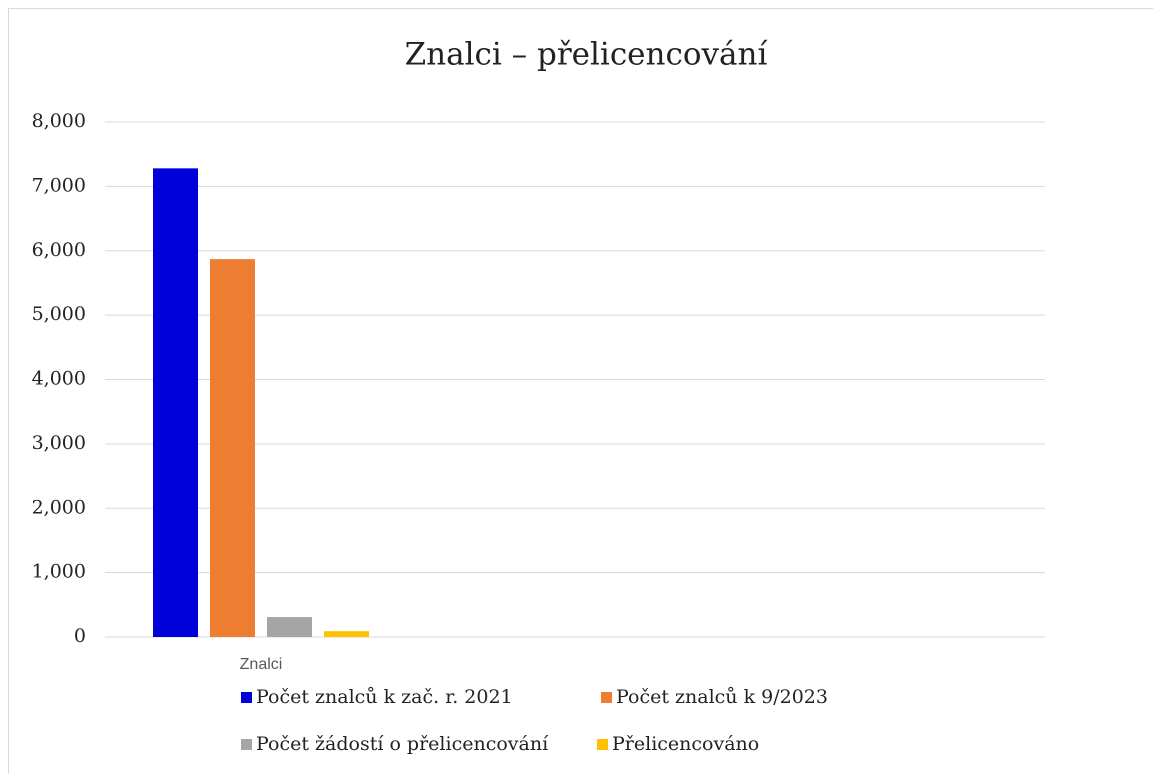 Image resolution: width=1153 pixels, height=774 pixels. I want to click on y-tick-label: 8,000, so click(59, 121).